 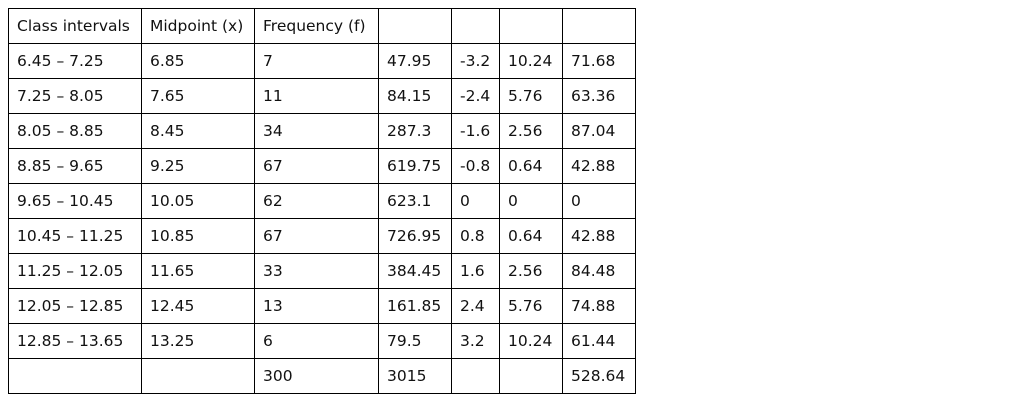 I want to click on table-row: 12.05 – 12.85 12.45 13 161.85 2.4 5.76 74.88, so click(x=322, y=306).